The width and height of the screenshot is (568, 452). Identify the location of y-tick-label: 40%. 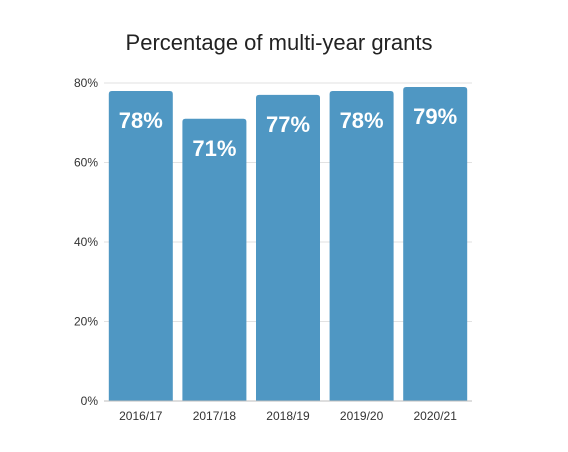
(86, 242).